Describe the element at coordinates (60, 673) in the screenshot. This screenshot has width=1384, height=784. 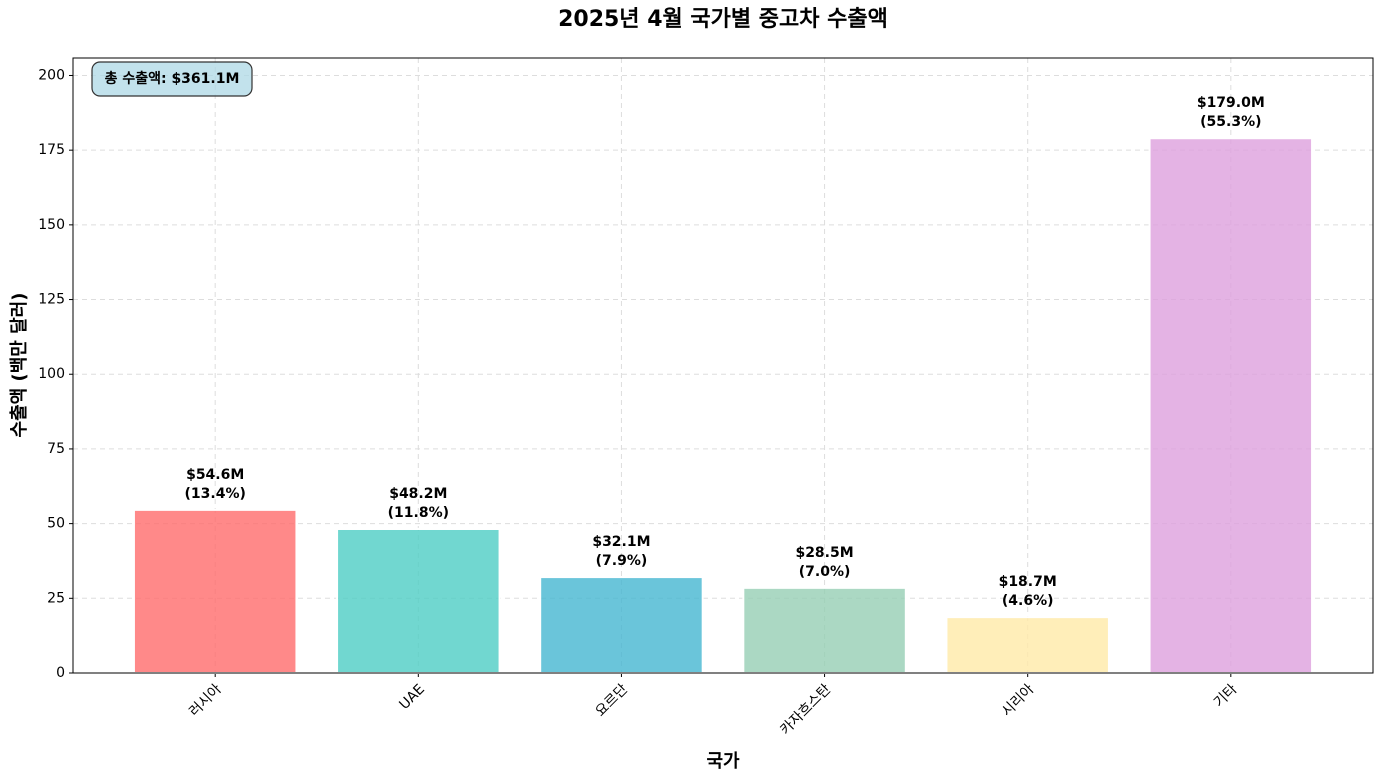
I see `y-tick-label: 0` at that location.